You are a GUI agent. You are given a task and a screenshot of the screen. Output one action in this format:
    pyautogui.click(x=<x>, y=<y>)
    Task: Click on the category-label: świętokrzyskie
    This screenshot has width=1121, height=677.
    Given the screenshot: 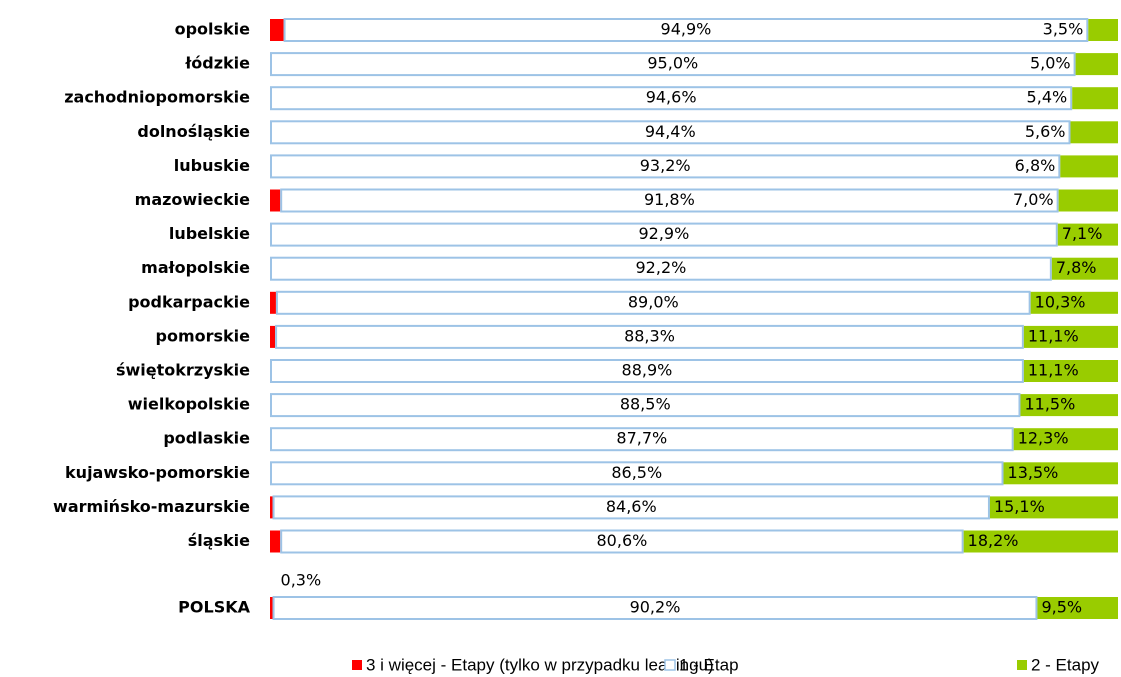 What is the action you would take?
    pyautogui.click(x=183, y=370)
    